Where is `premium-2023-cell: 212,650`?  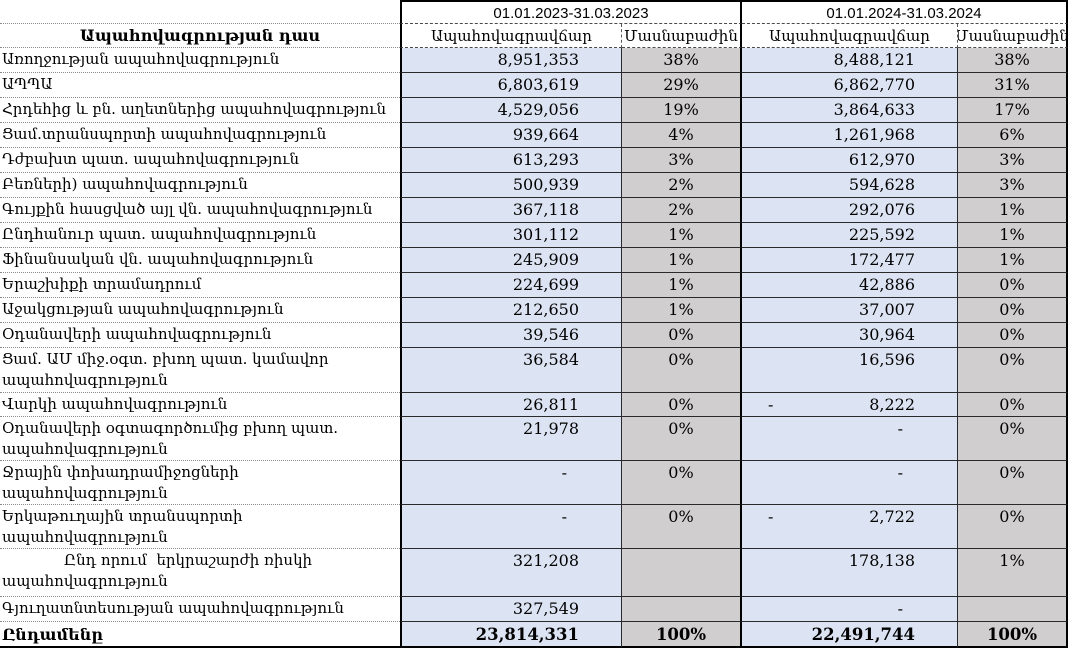
premium-2023-cell: 212,650 is located at coordinates (511, 310).